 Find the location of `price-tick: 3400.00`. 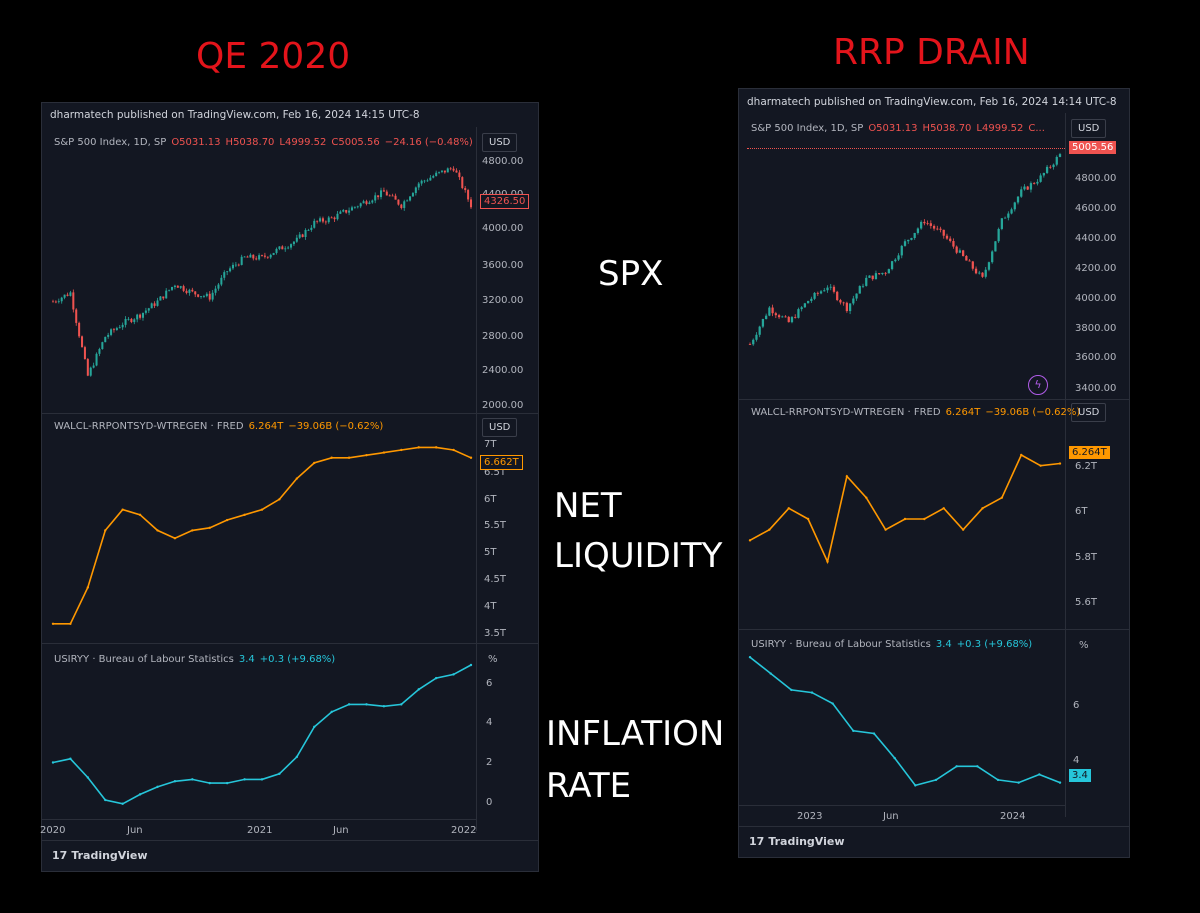

price-tick: 3400.00 is located at coordinates (1096, 388).